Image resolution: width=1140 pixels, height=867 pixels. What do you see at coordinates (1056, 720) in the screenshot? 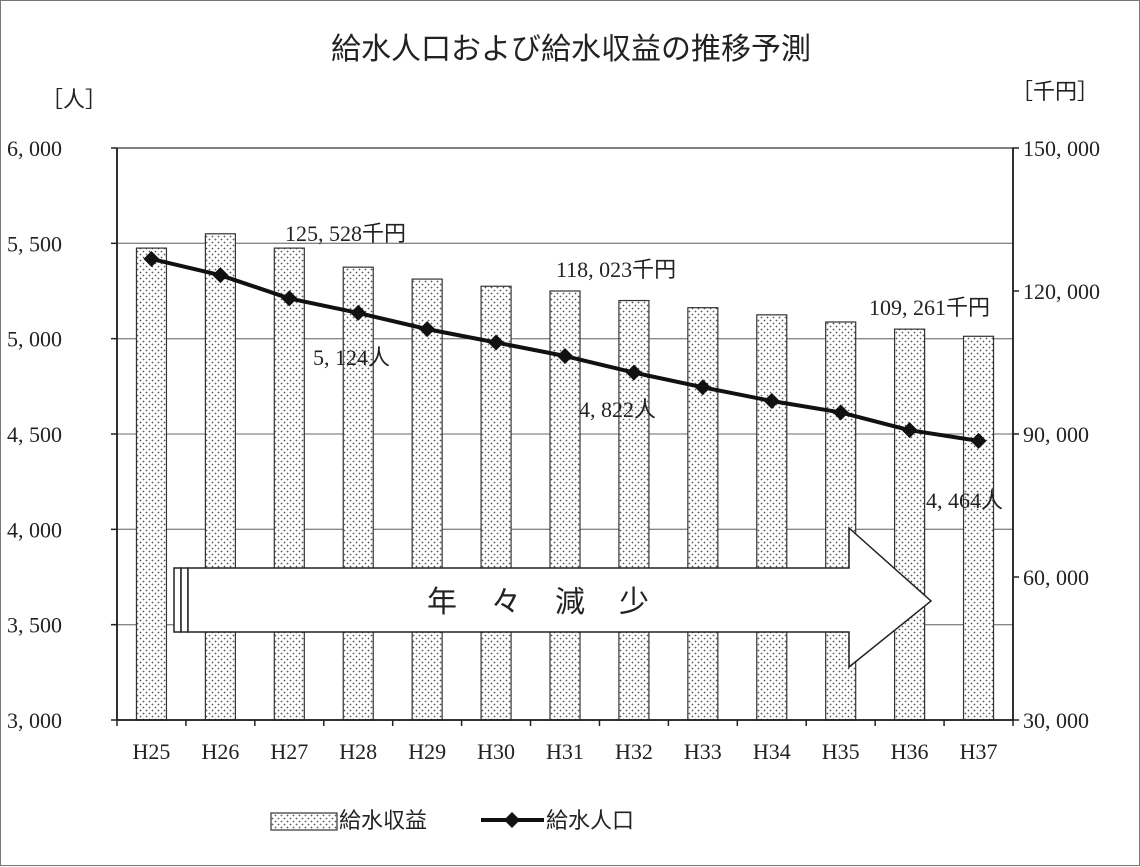
I see `right-tick-label: 30, 000` at bounding box center [1056, 720].